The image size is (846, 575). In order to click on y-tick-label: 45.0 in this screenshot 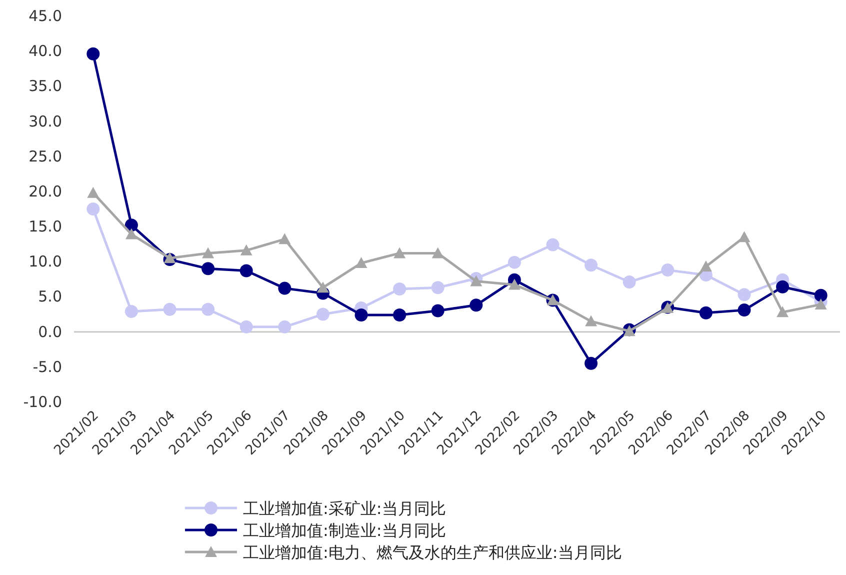, I will do `click(45, 16)`.